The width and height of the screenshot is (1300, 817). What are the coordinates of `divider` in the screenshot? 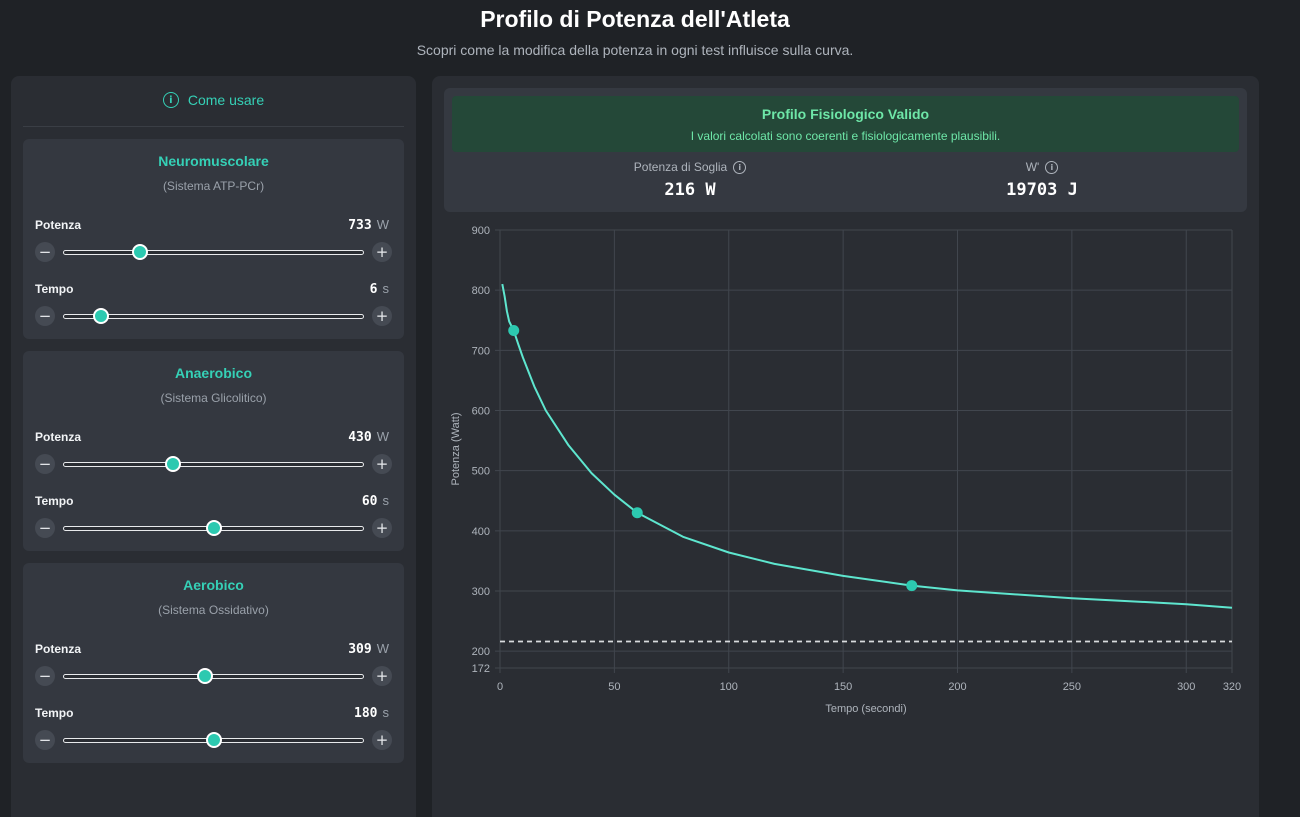 It's located at (213, 126).